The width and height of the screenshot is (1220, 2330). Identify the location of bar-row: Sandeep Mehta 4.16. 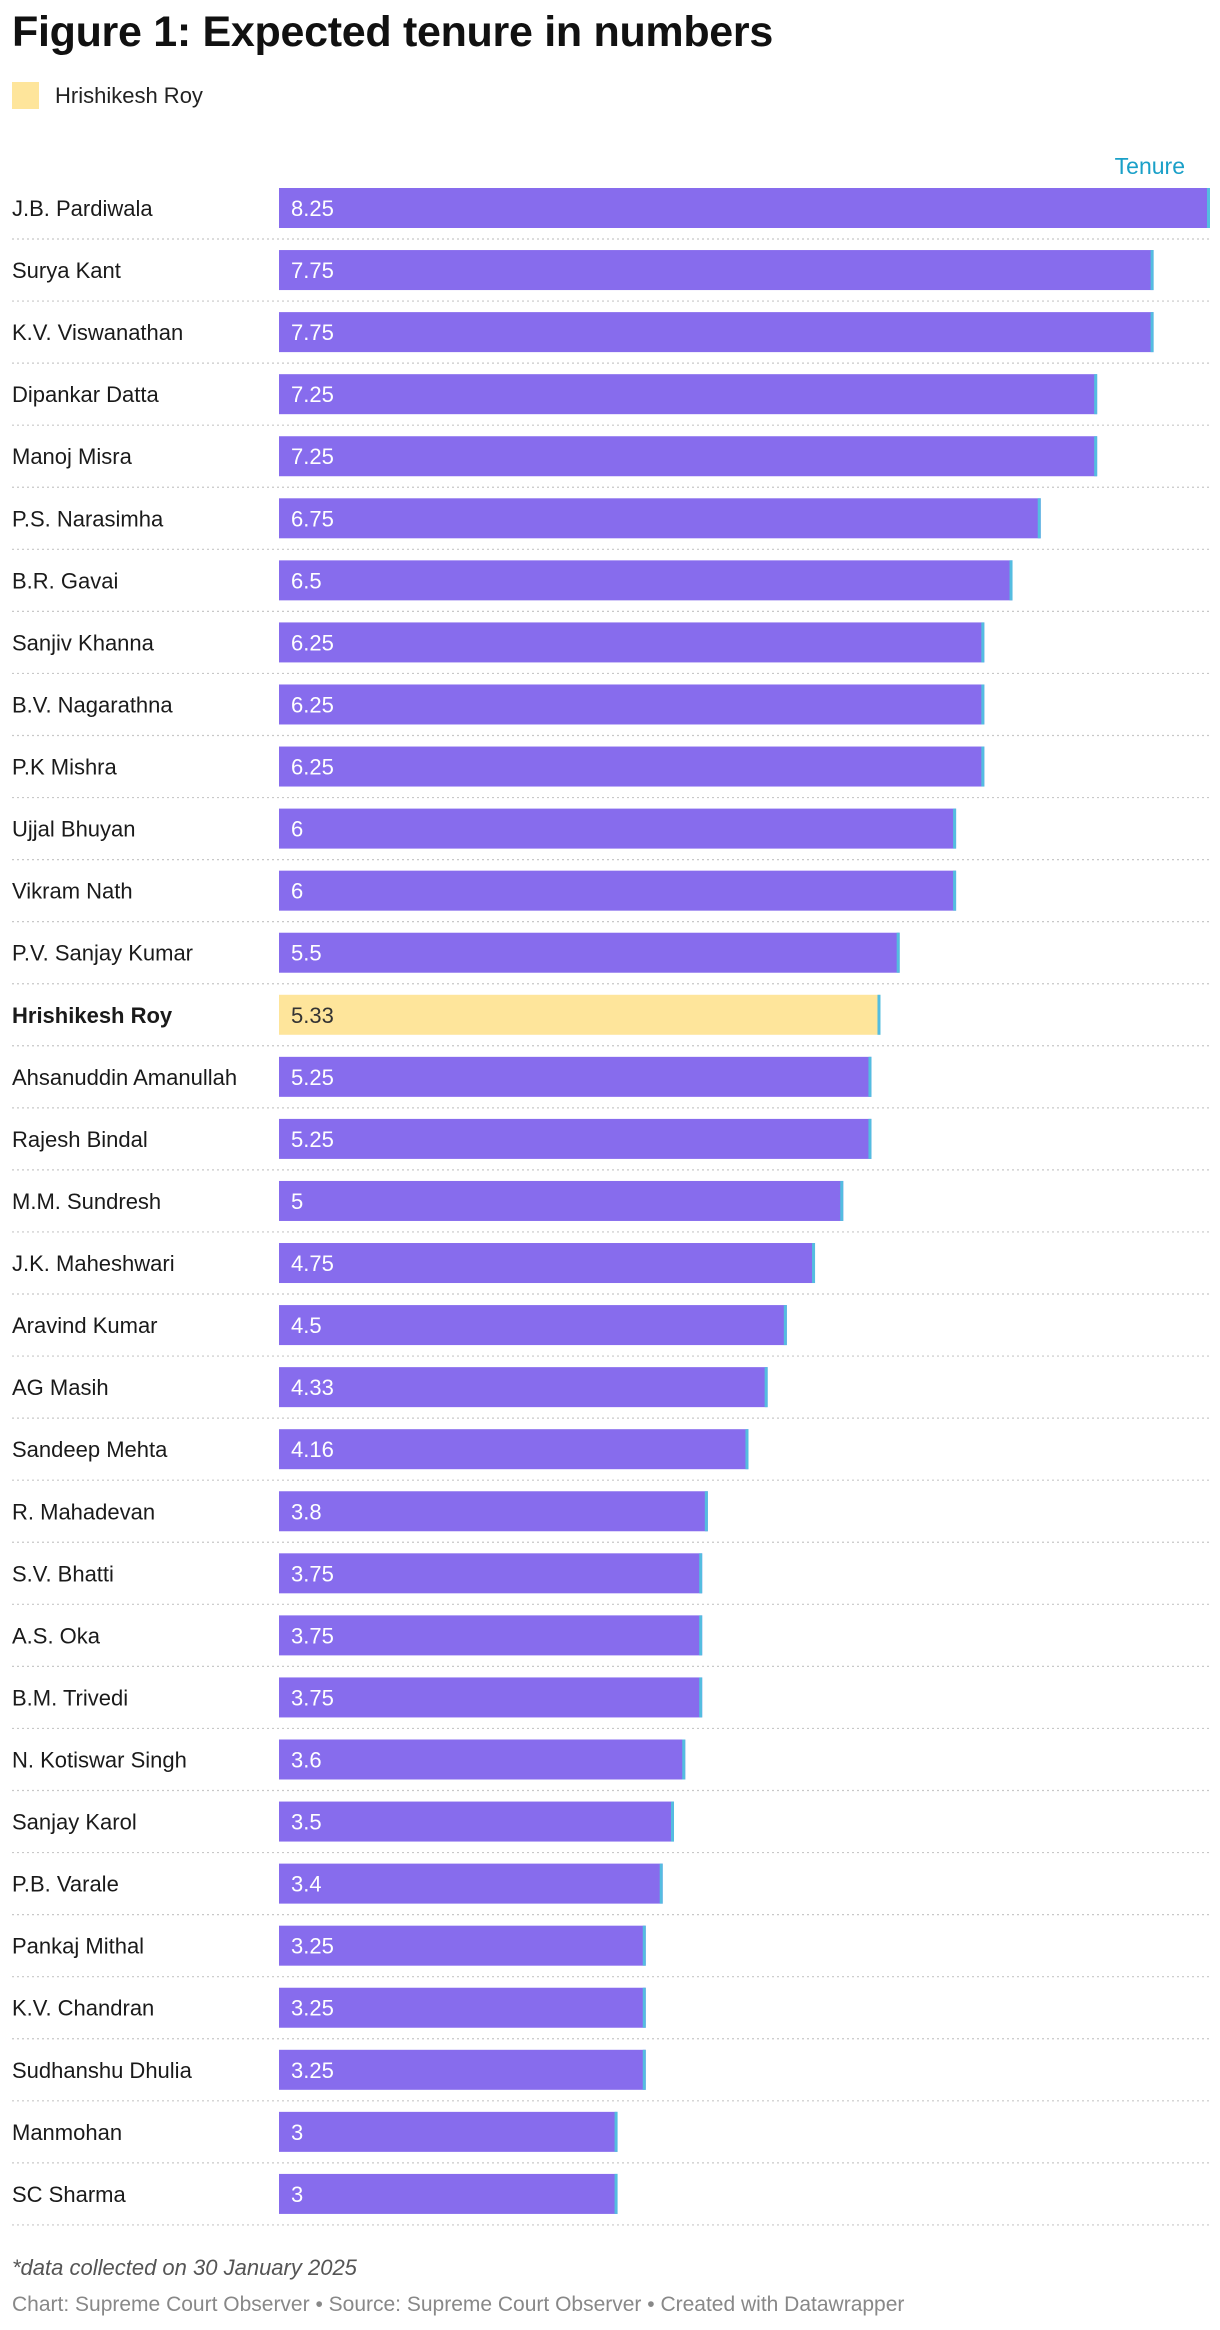
(611, 1455).